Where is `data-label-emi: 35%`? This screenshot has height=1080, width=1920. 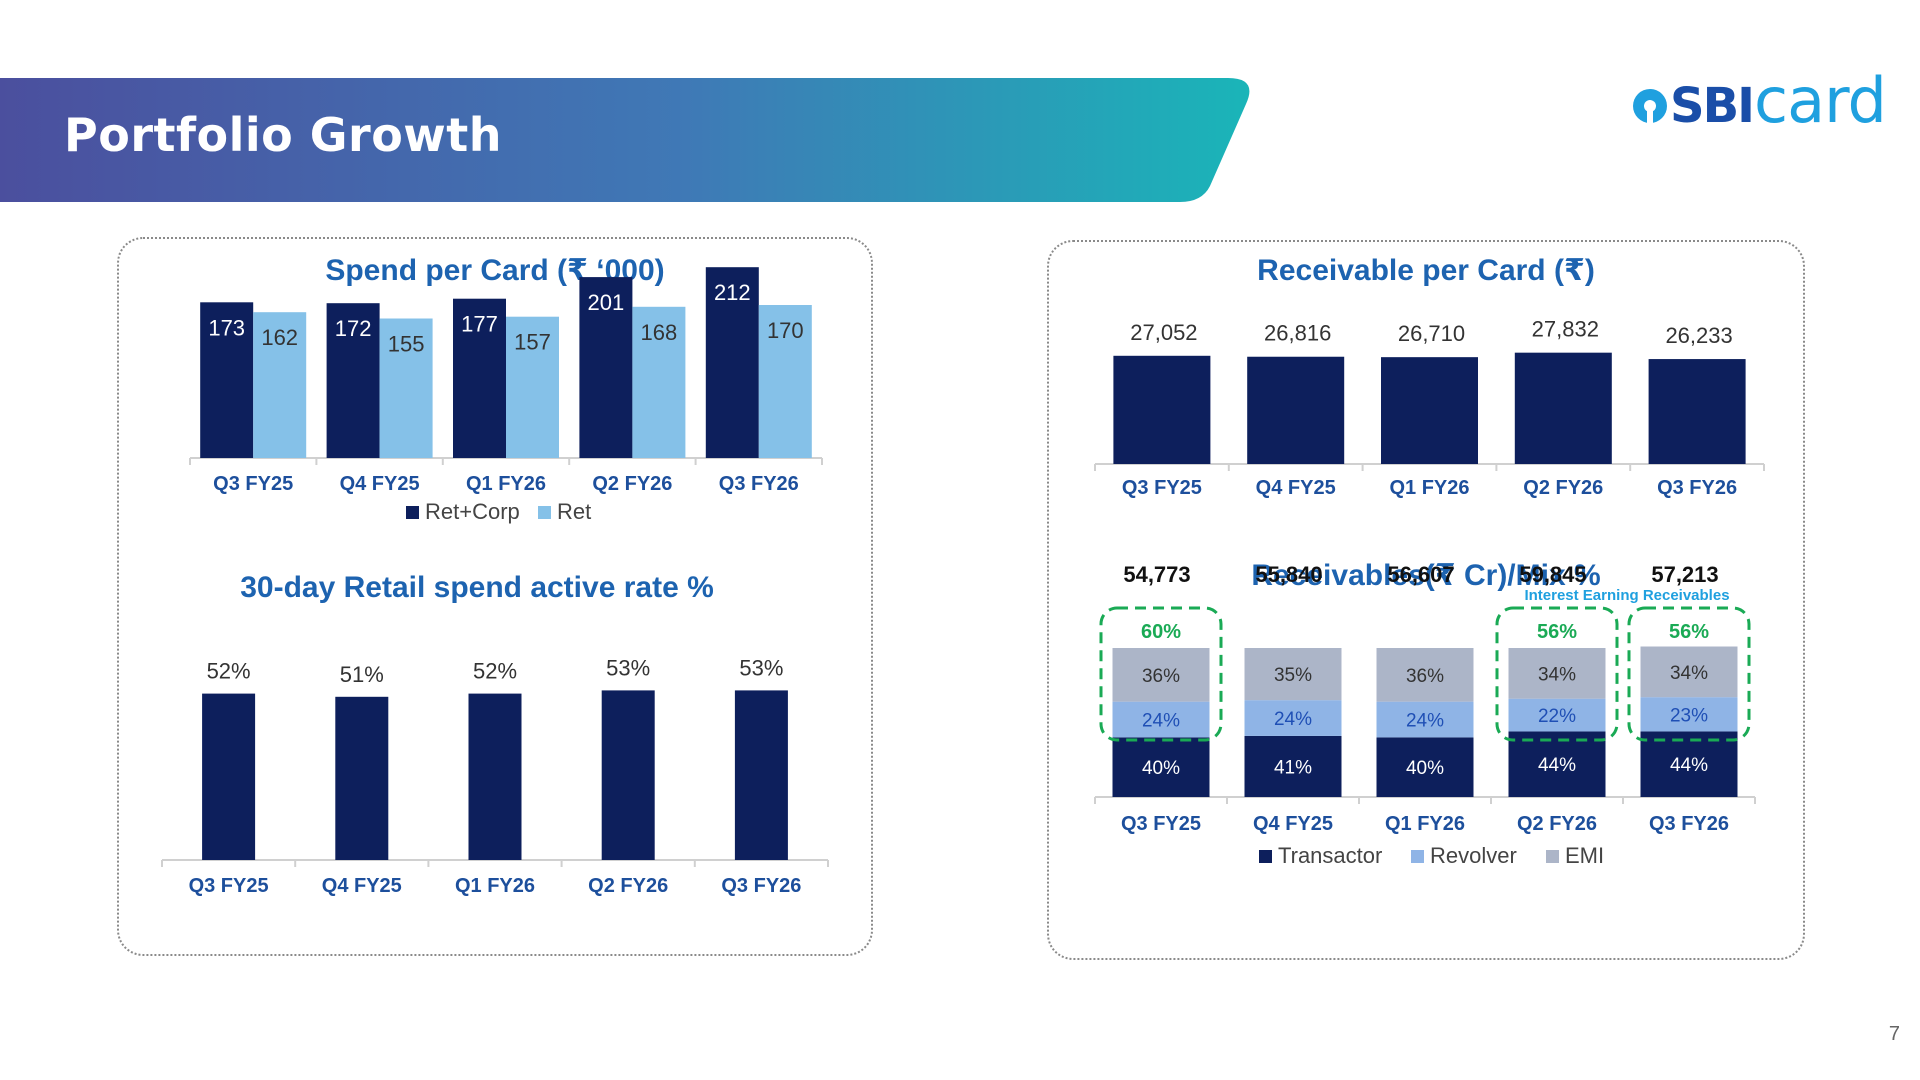
data-label-emi: 35% is located at coordinates (1293, 675).